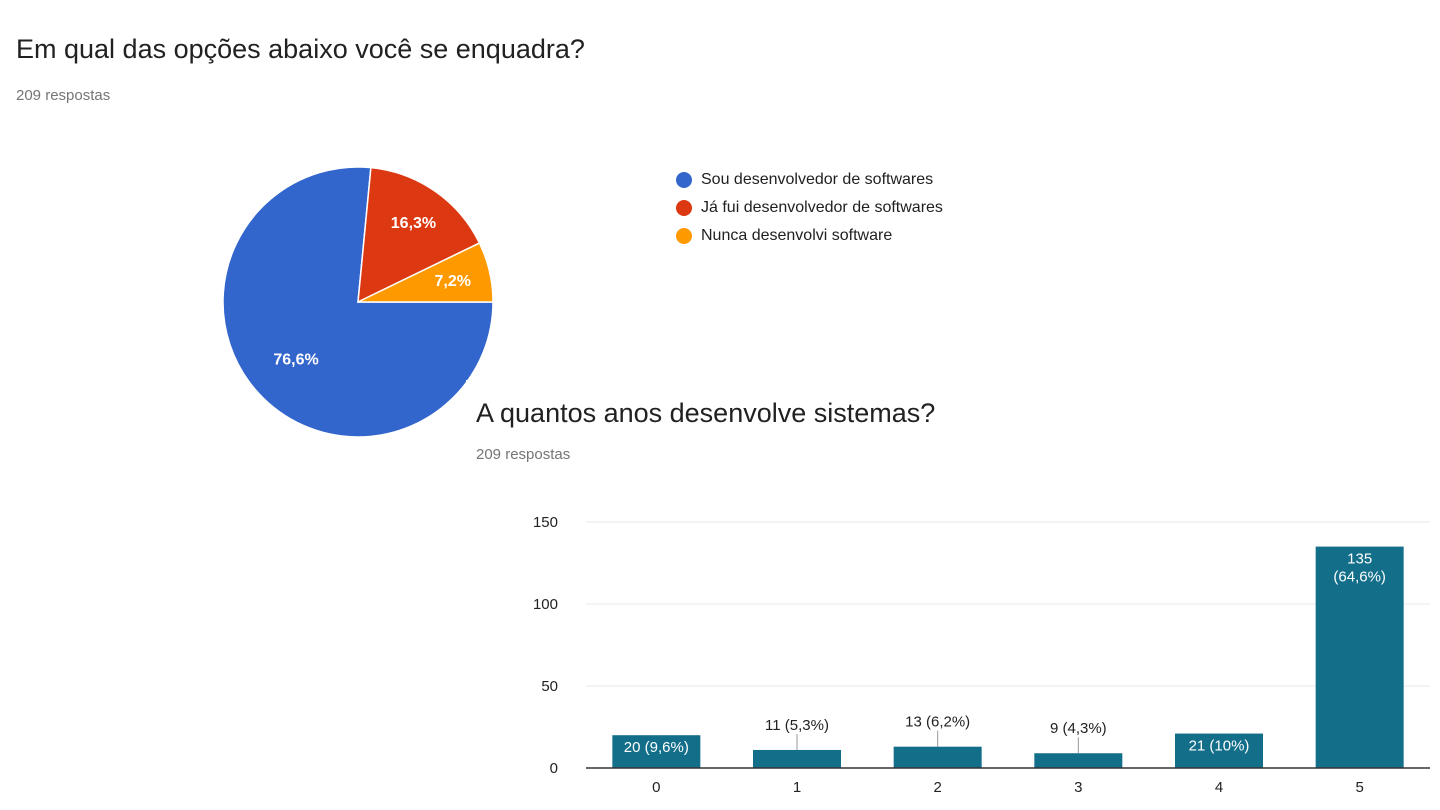 The height and width of the screenshot is (810, 1440). Describe the element at coordinates (817, 179) in the screenshot. I see `legend-label: Sou desenvolvedor de softwares` at that location.